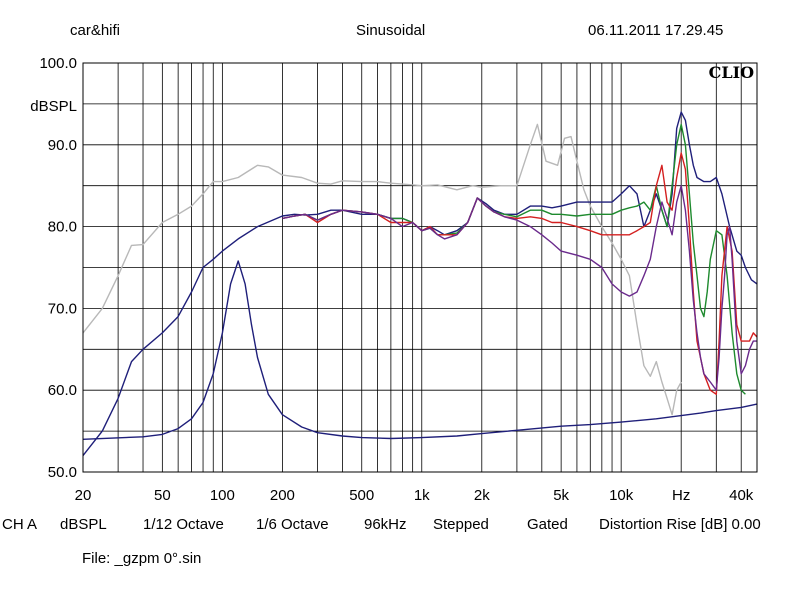  I want to click on y-tick-label: 60.0, so click(62, 390).